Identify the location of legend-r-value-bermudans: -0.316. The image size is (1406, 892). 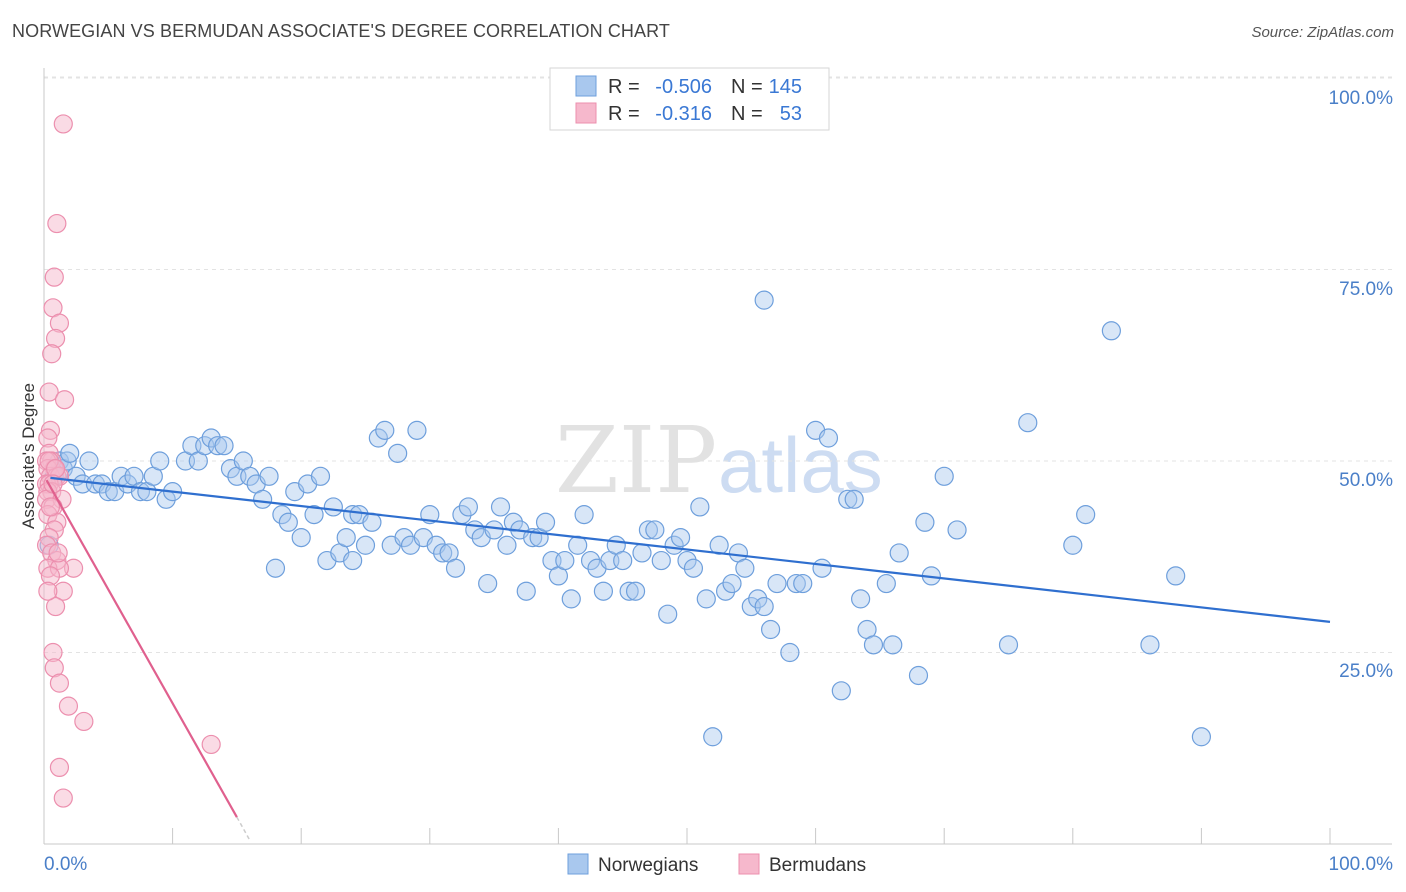
(683, 114).